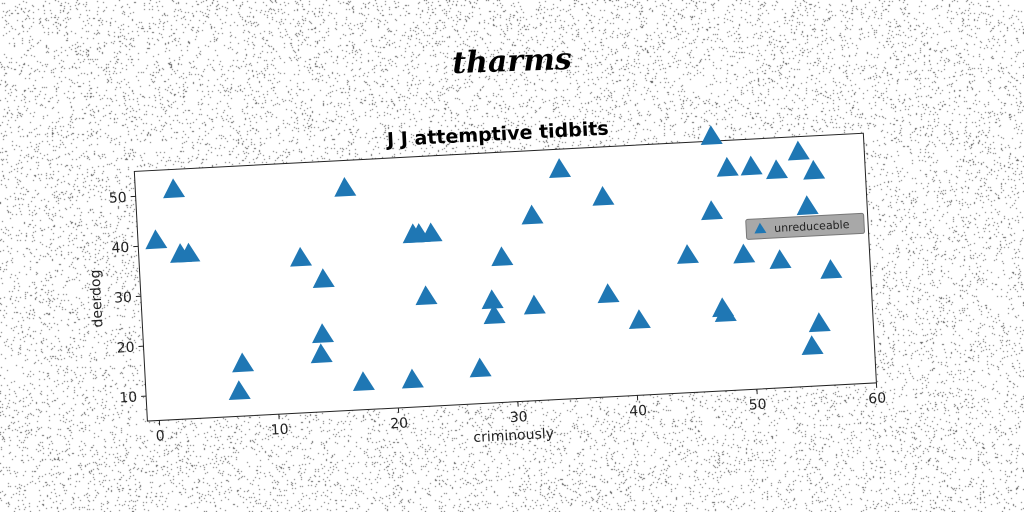  Describe the element at coordinates (518, 417) in the screenshot. I see `x-tick-label: 30` at that location.